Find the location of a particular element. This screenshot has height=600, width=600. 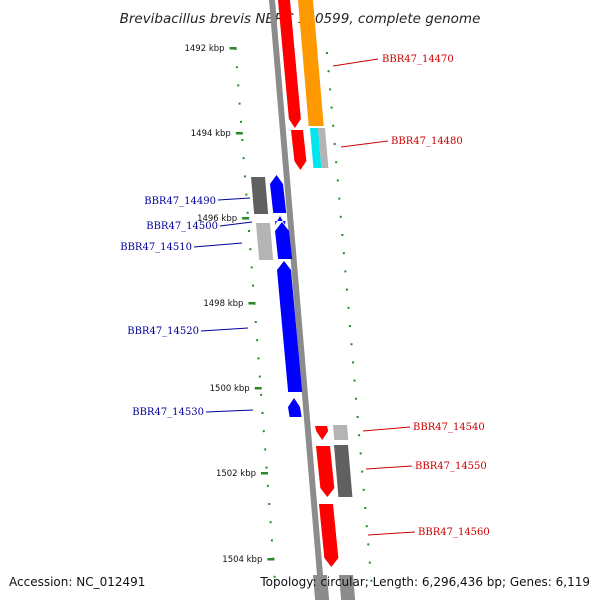

gene-14510-block is located at coordinates (265, 241).